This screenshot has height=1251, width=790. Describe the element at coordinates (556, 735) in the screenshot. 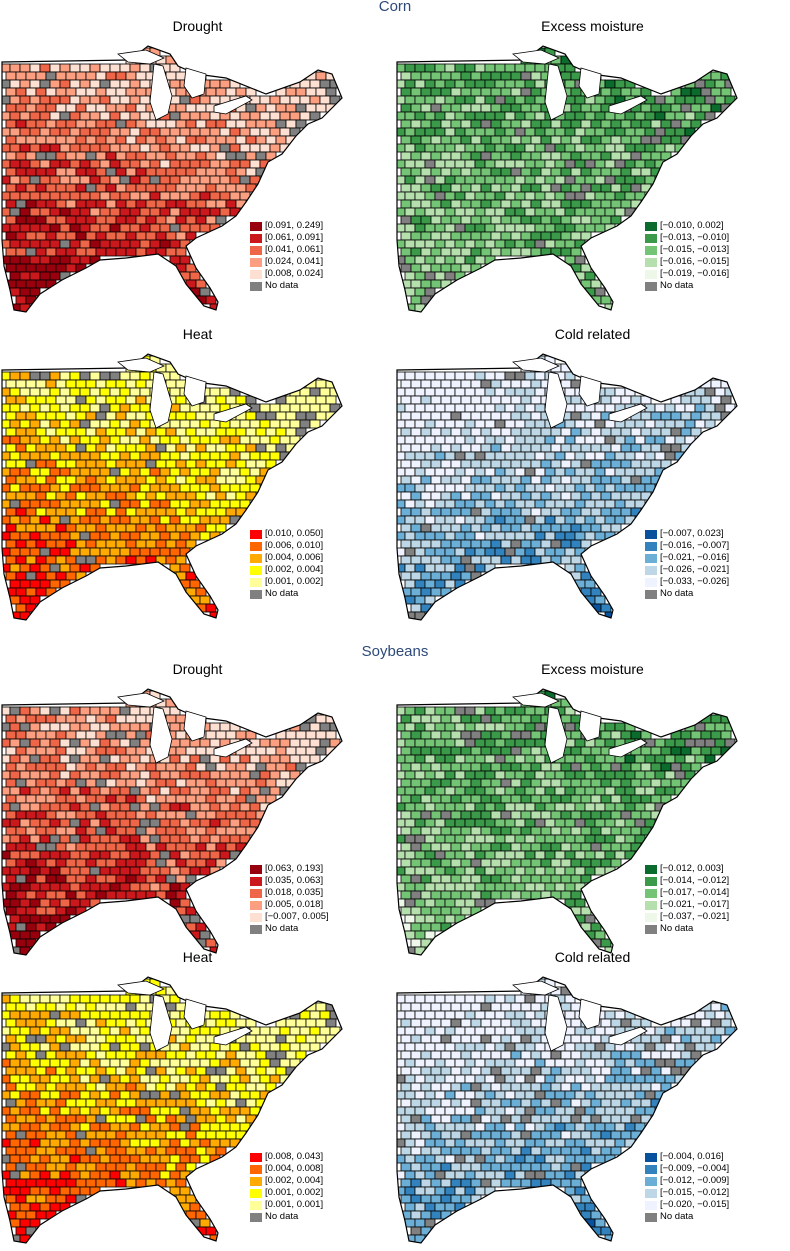

I see `great-lake` at that location.